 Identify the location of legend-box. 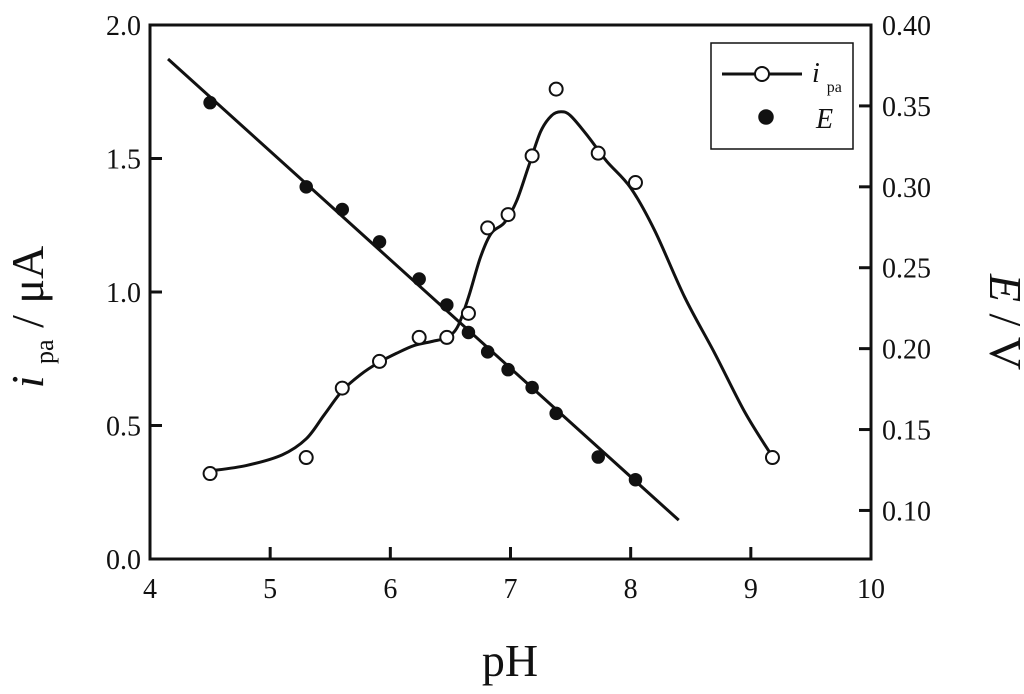
(782, 96).